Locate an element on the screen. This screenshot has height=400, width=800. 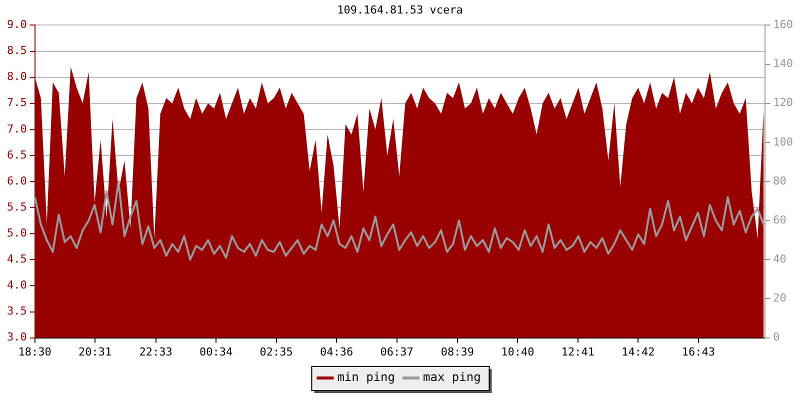
y2-tick-label: 100 is located at coordinates (783, 141).